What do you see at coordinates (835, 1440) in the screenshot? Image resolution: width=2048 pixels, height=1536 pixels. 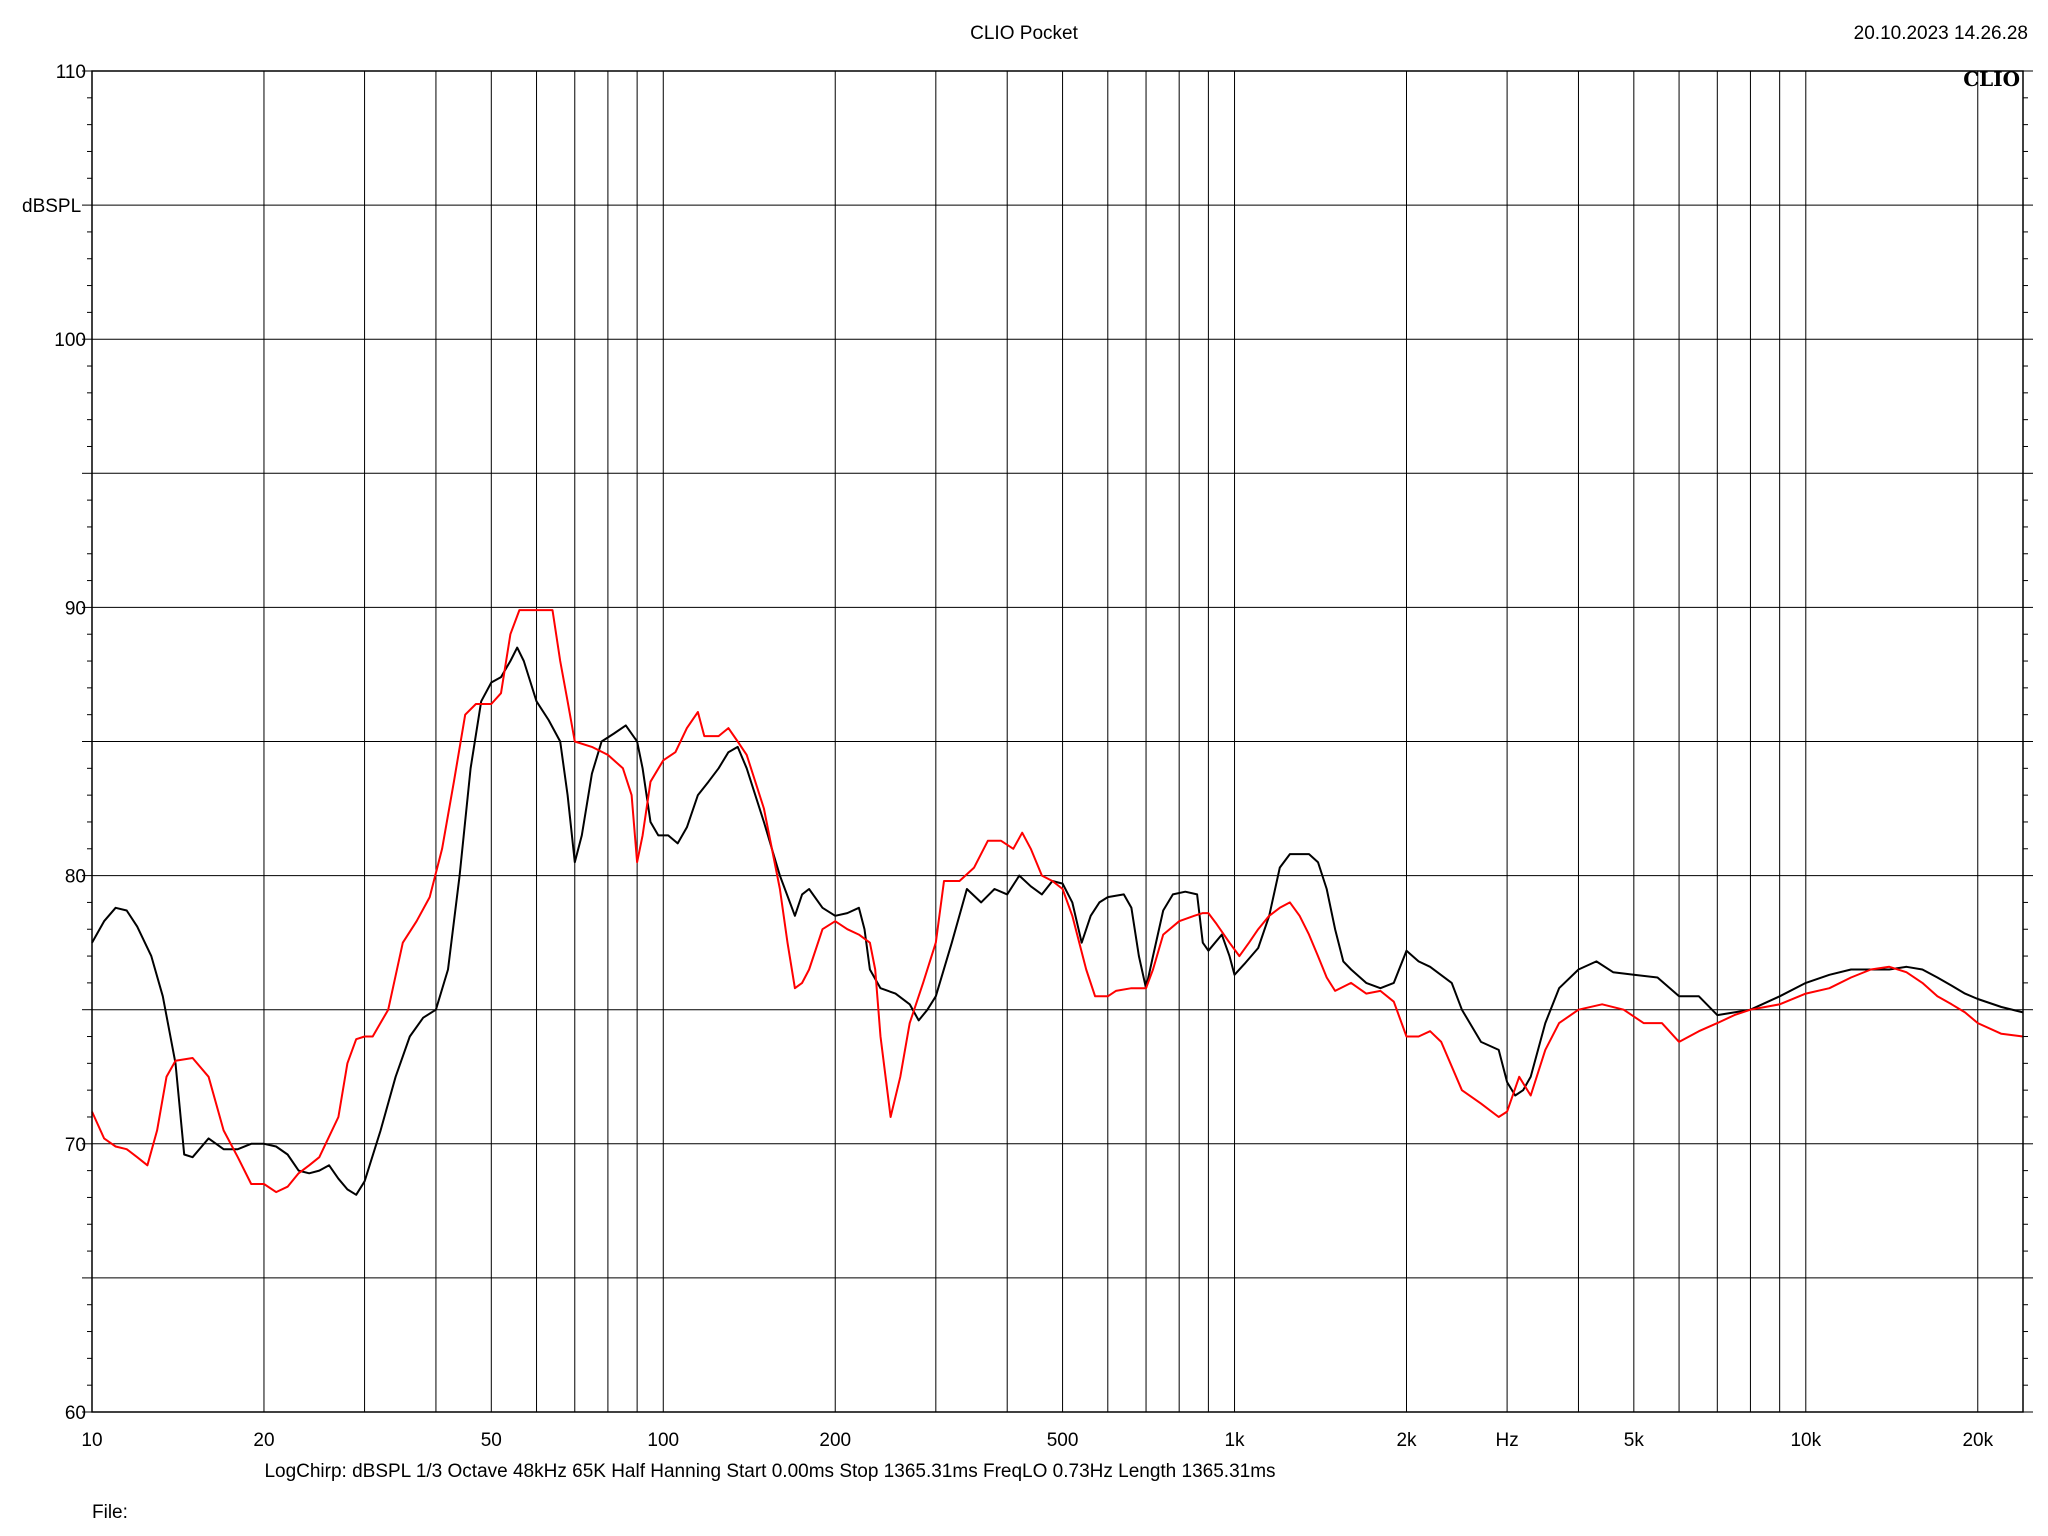 I see `x-tick-label: 200` at bounding box center [835, 1440].